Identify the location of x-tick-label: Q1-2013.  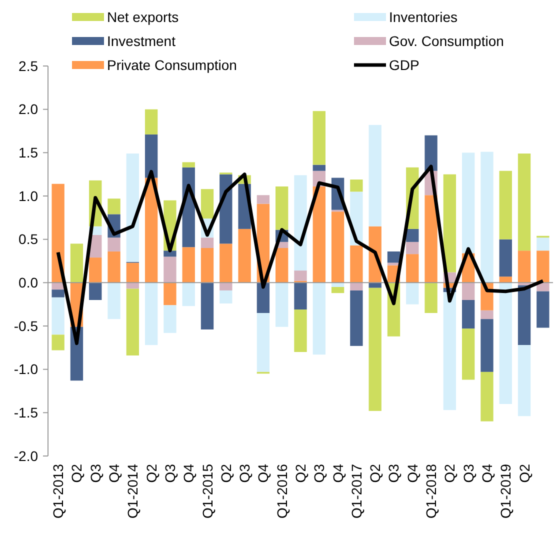
(58, 491).